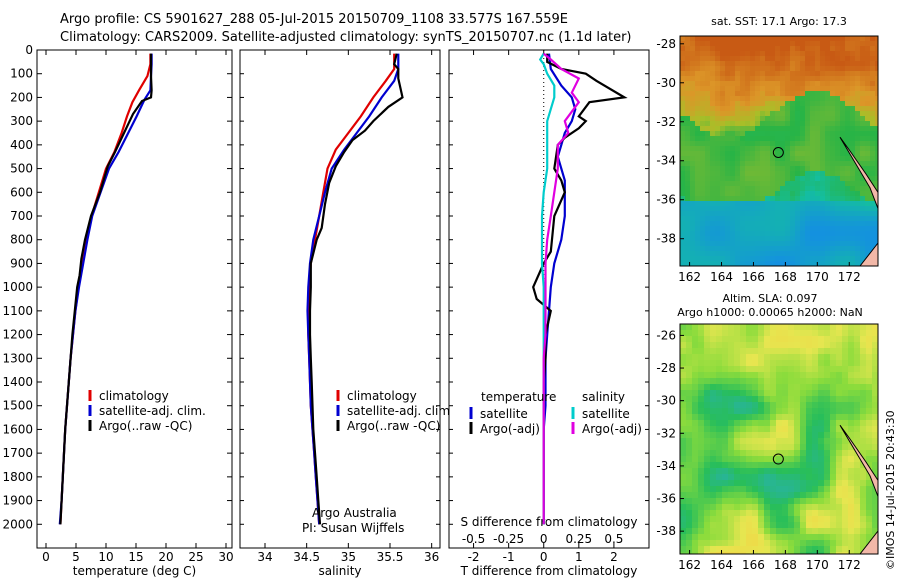 This screenshot has width=900, height=580. What do you see at coordinates (17, 501) in the screenshot?
I see `y-tick-label: 1900` at bounding box center [17, 501].